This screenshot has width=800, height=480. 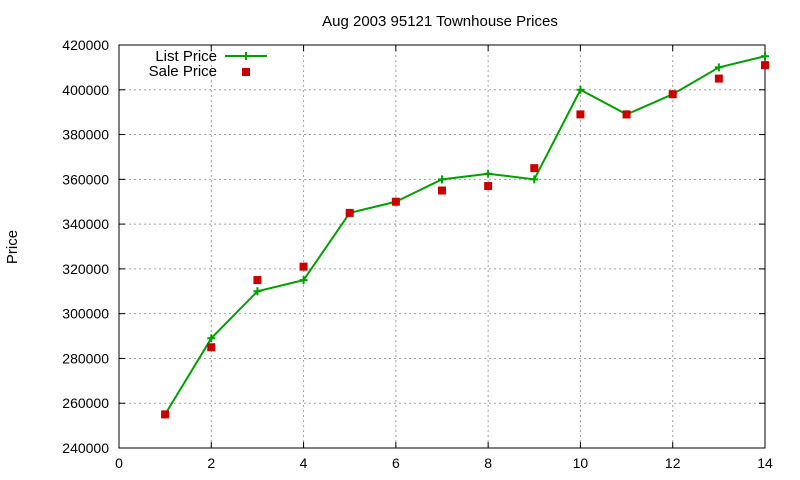 I want to click on legend-label-sale-price: Sale Price, so click(x=183, y=71).